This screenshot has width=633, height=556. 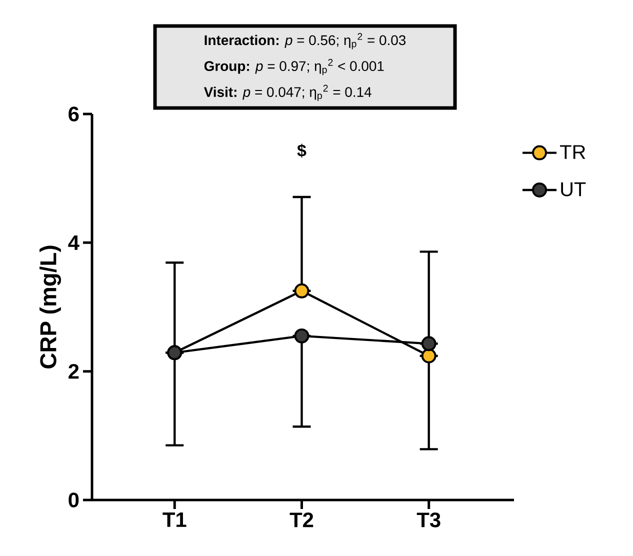 I want to click on x-tick-label: T2, so click(x=302, y=520).